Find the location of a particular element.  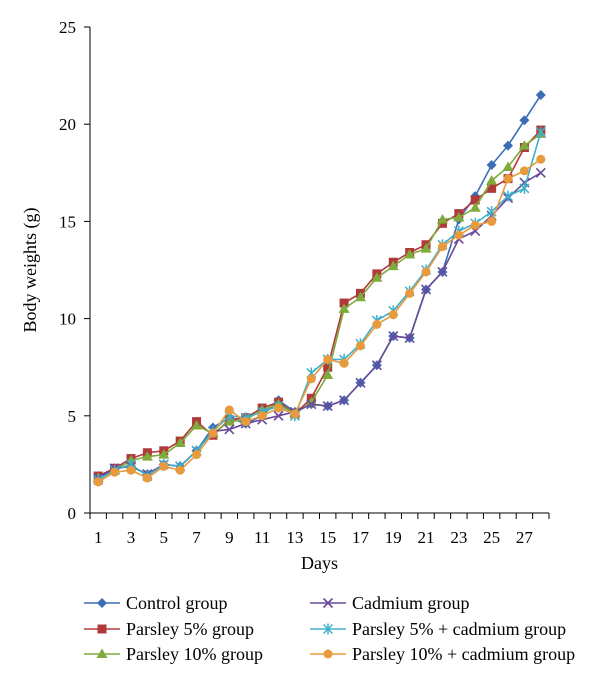

legend-item: Parsley 5% + cadmium group is located at coordinates (438, 629).